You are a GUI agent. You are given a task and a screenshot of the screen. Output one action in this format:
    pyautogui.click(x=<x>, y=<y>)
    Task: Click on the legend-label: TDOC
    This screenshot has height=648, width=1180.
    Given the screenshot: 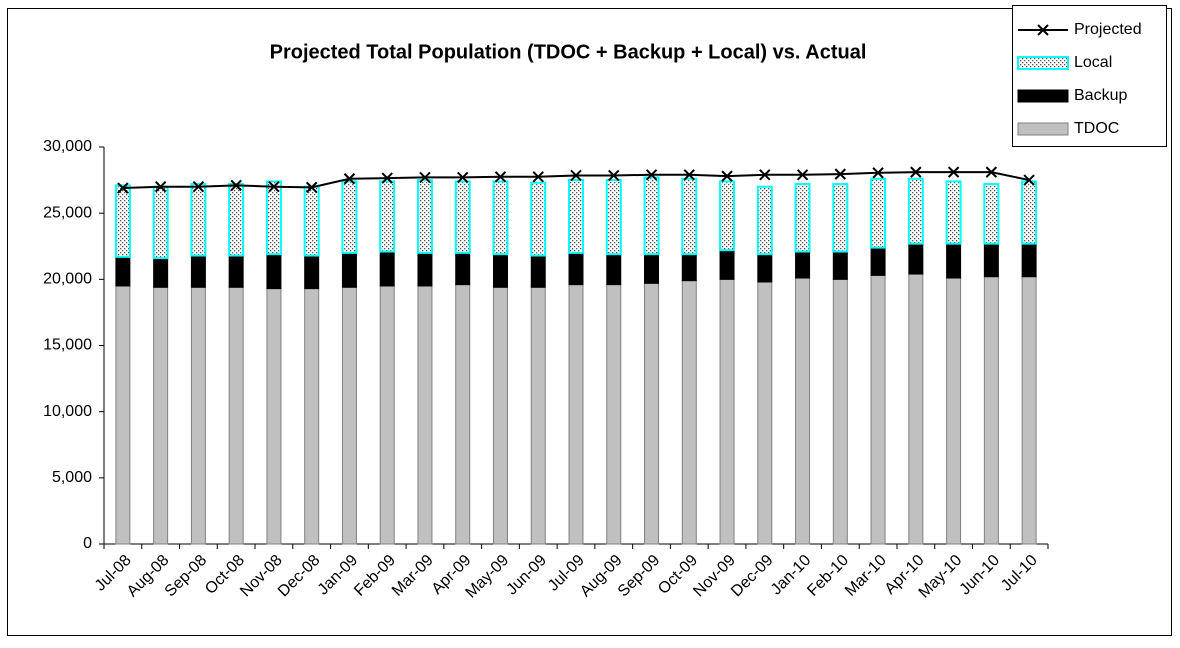 What is the action you would take?
    pyautogui.click(x=1096, y=128)
    